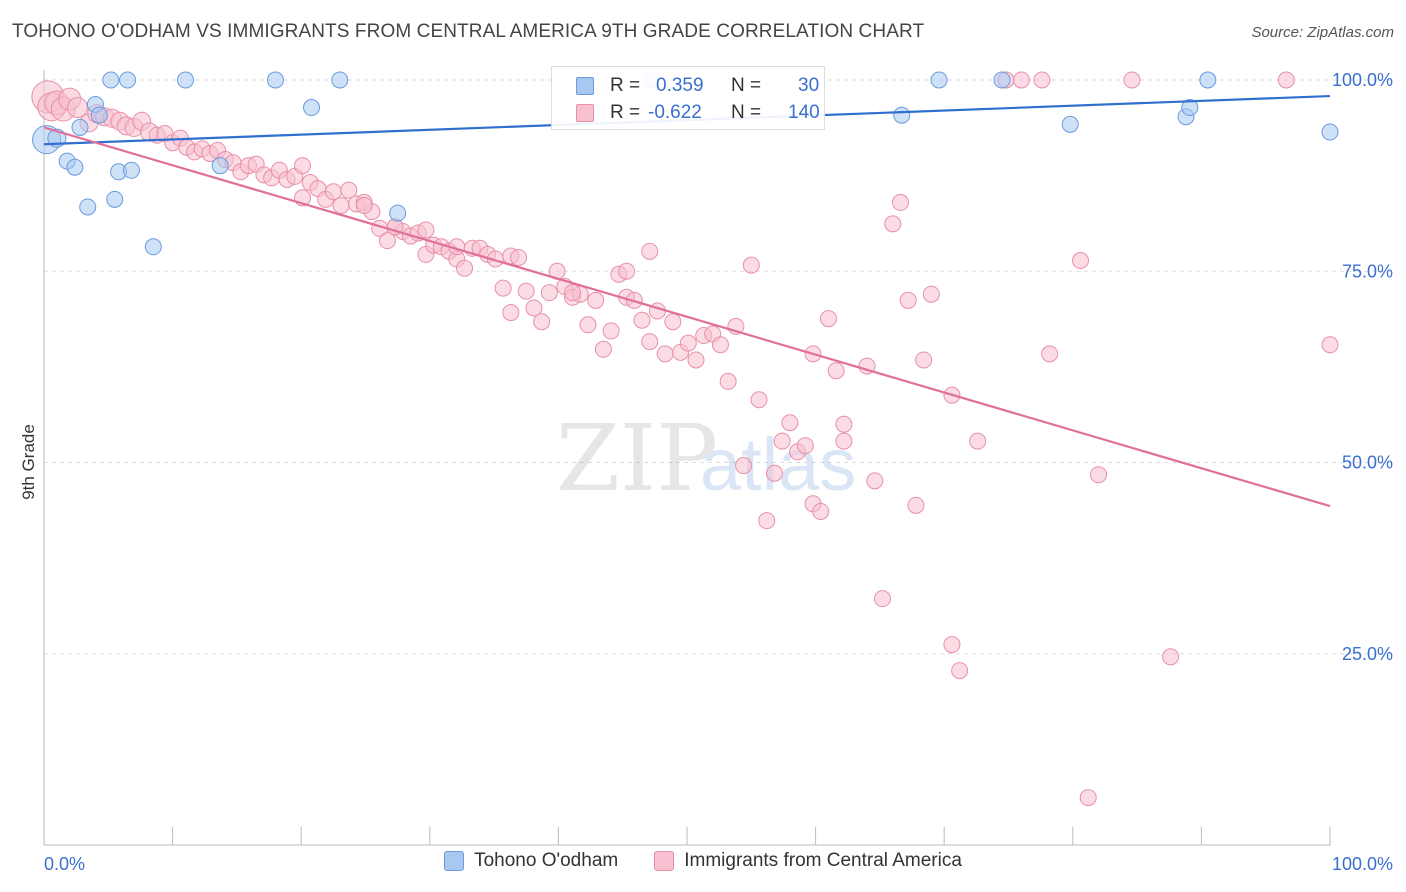 The width and height of the screenshot is (1406, 892). What do you see at coordinates (637, 458) in the screenshot?
I see `watermark-zip: ZIP` at bounding box center [637, 458].